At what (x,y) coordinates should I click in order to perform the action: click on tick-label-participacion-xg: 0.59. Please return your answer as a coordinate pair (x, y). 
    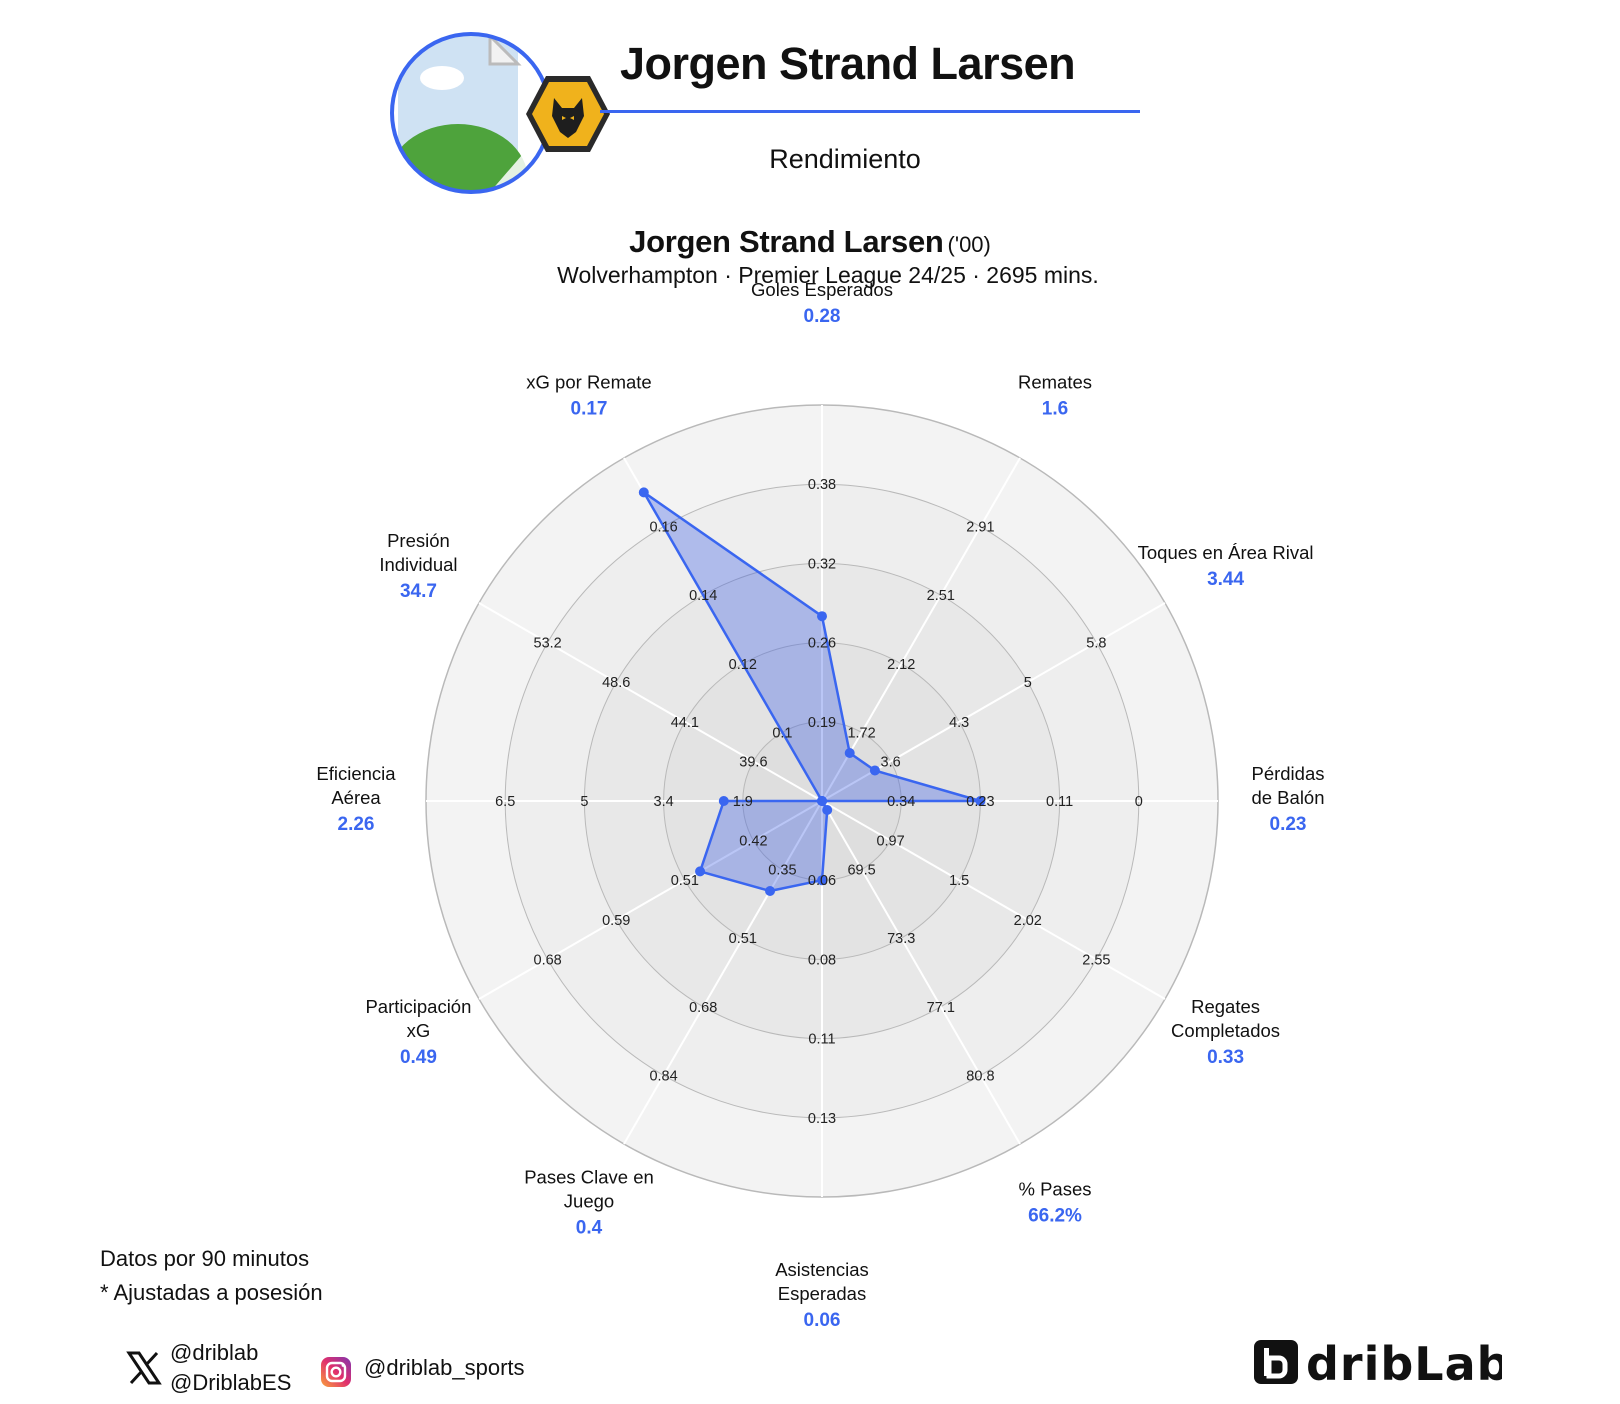
    Looking at the image, I should click on (616, 921).